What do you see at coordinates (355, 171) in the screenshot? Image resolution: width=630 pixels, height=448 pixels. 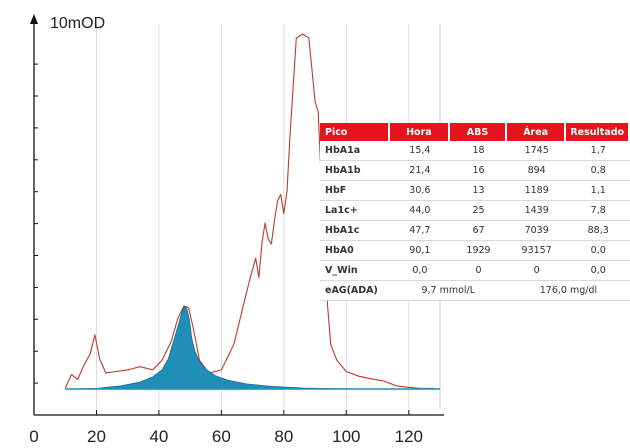 I see `results-cell: HbA1b` at bounding box center [355, 171].